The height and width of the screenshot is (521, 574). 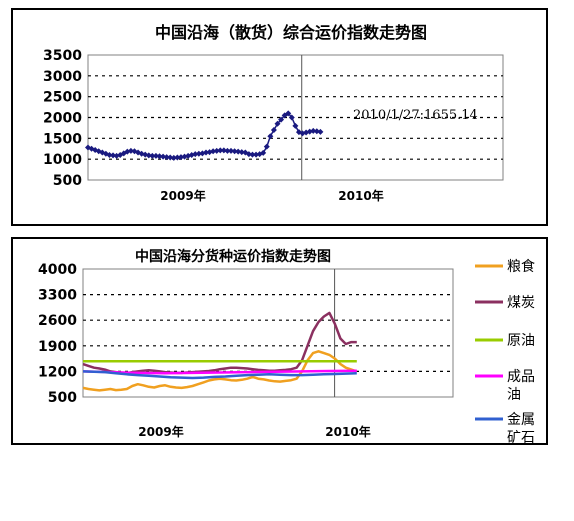 What do you see at coordinates (57, 372) in the screenshot?
I see `y-tick-label: 1200` at bounding box center [57, 372].